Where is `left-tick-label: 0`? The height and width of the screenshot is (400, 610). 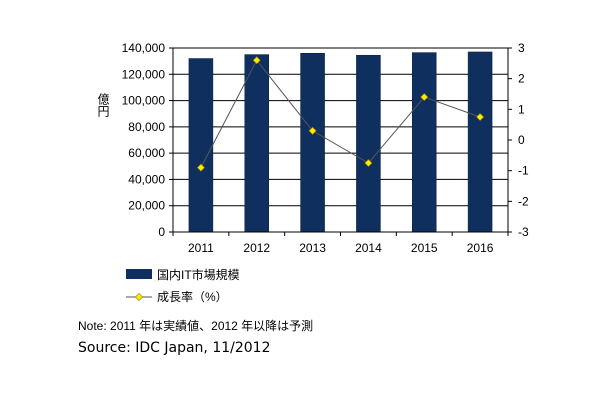
left-tick-label: 0 is located at coordinates (161, 232).